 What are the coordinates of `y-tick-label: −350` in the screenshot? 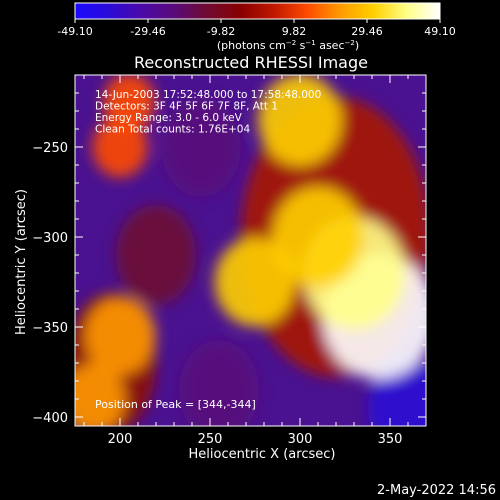 It's located at (50, 328).